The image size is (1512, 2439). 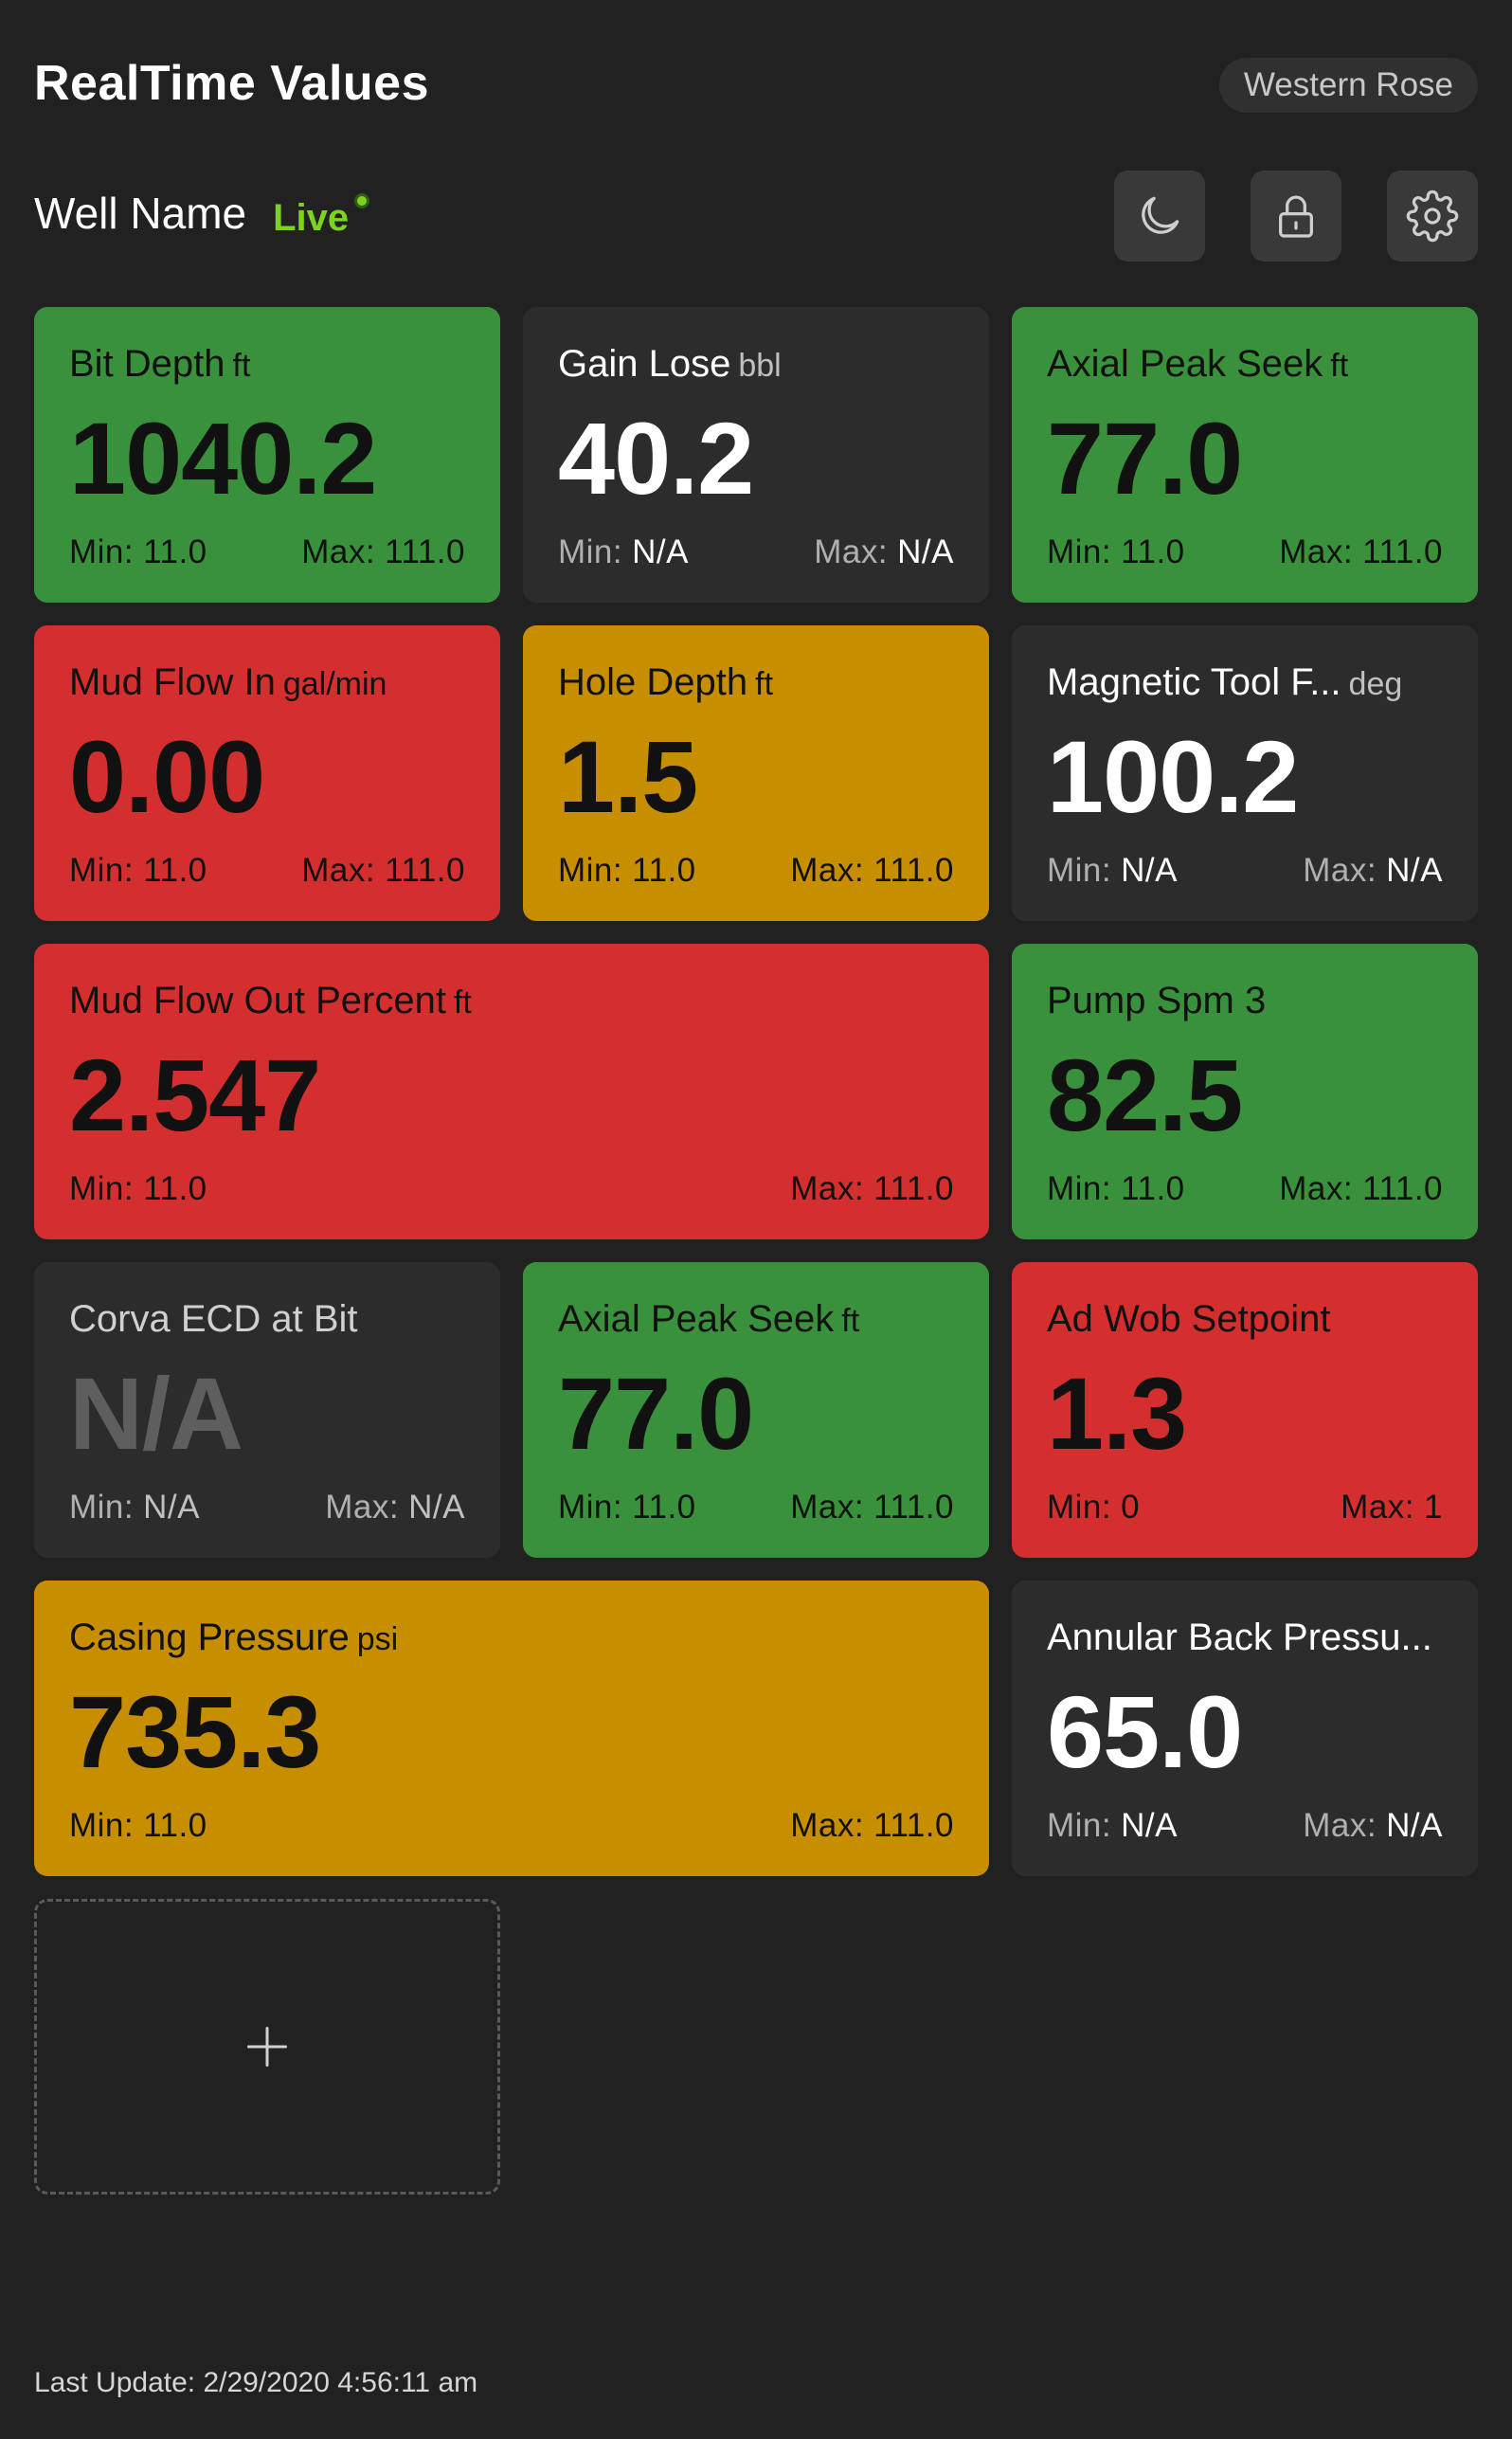 I want to click on card-unit: deg, so click(x=1375, y=684).